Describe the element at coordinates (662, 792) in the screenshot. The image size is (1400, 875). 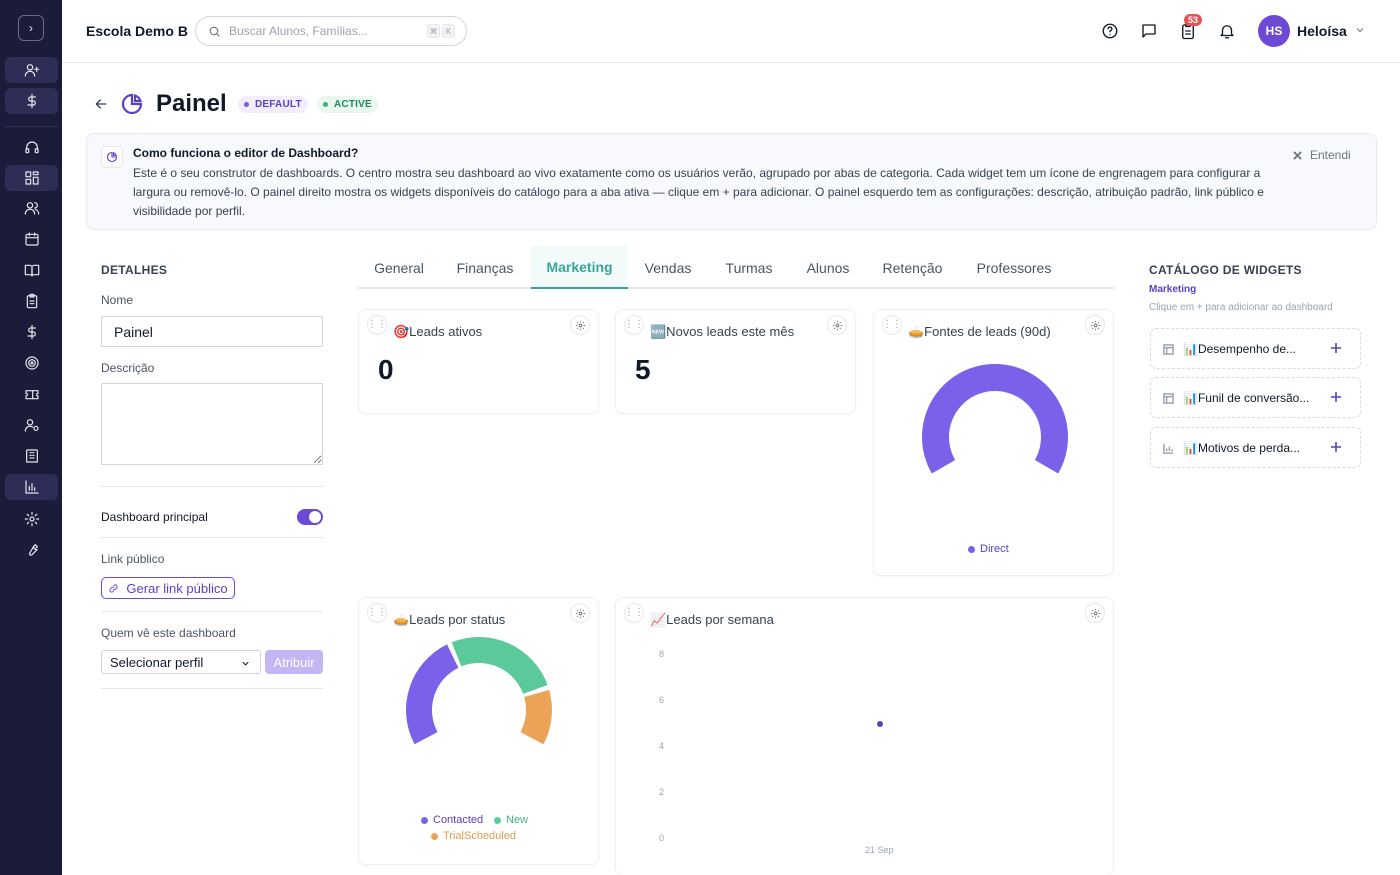
I see `y-tick-label: 2` at that location.